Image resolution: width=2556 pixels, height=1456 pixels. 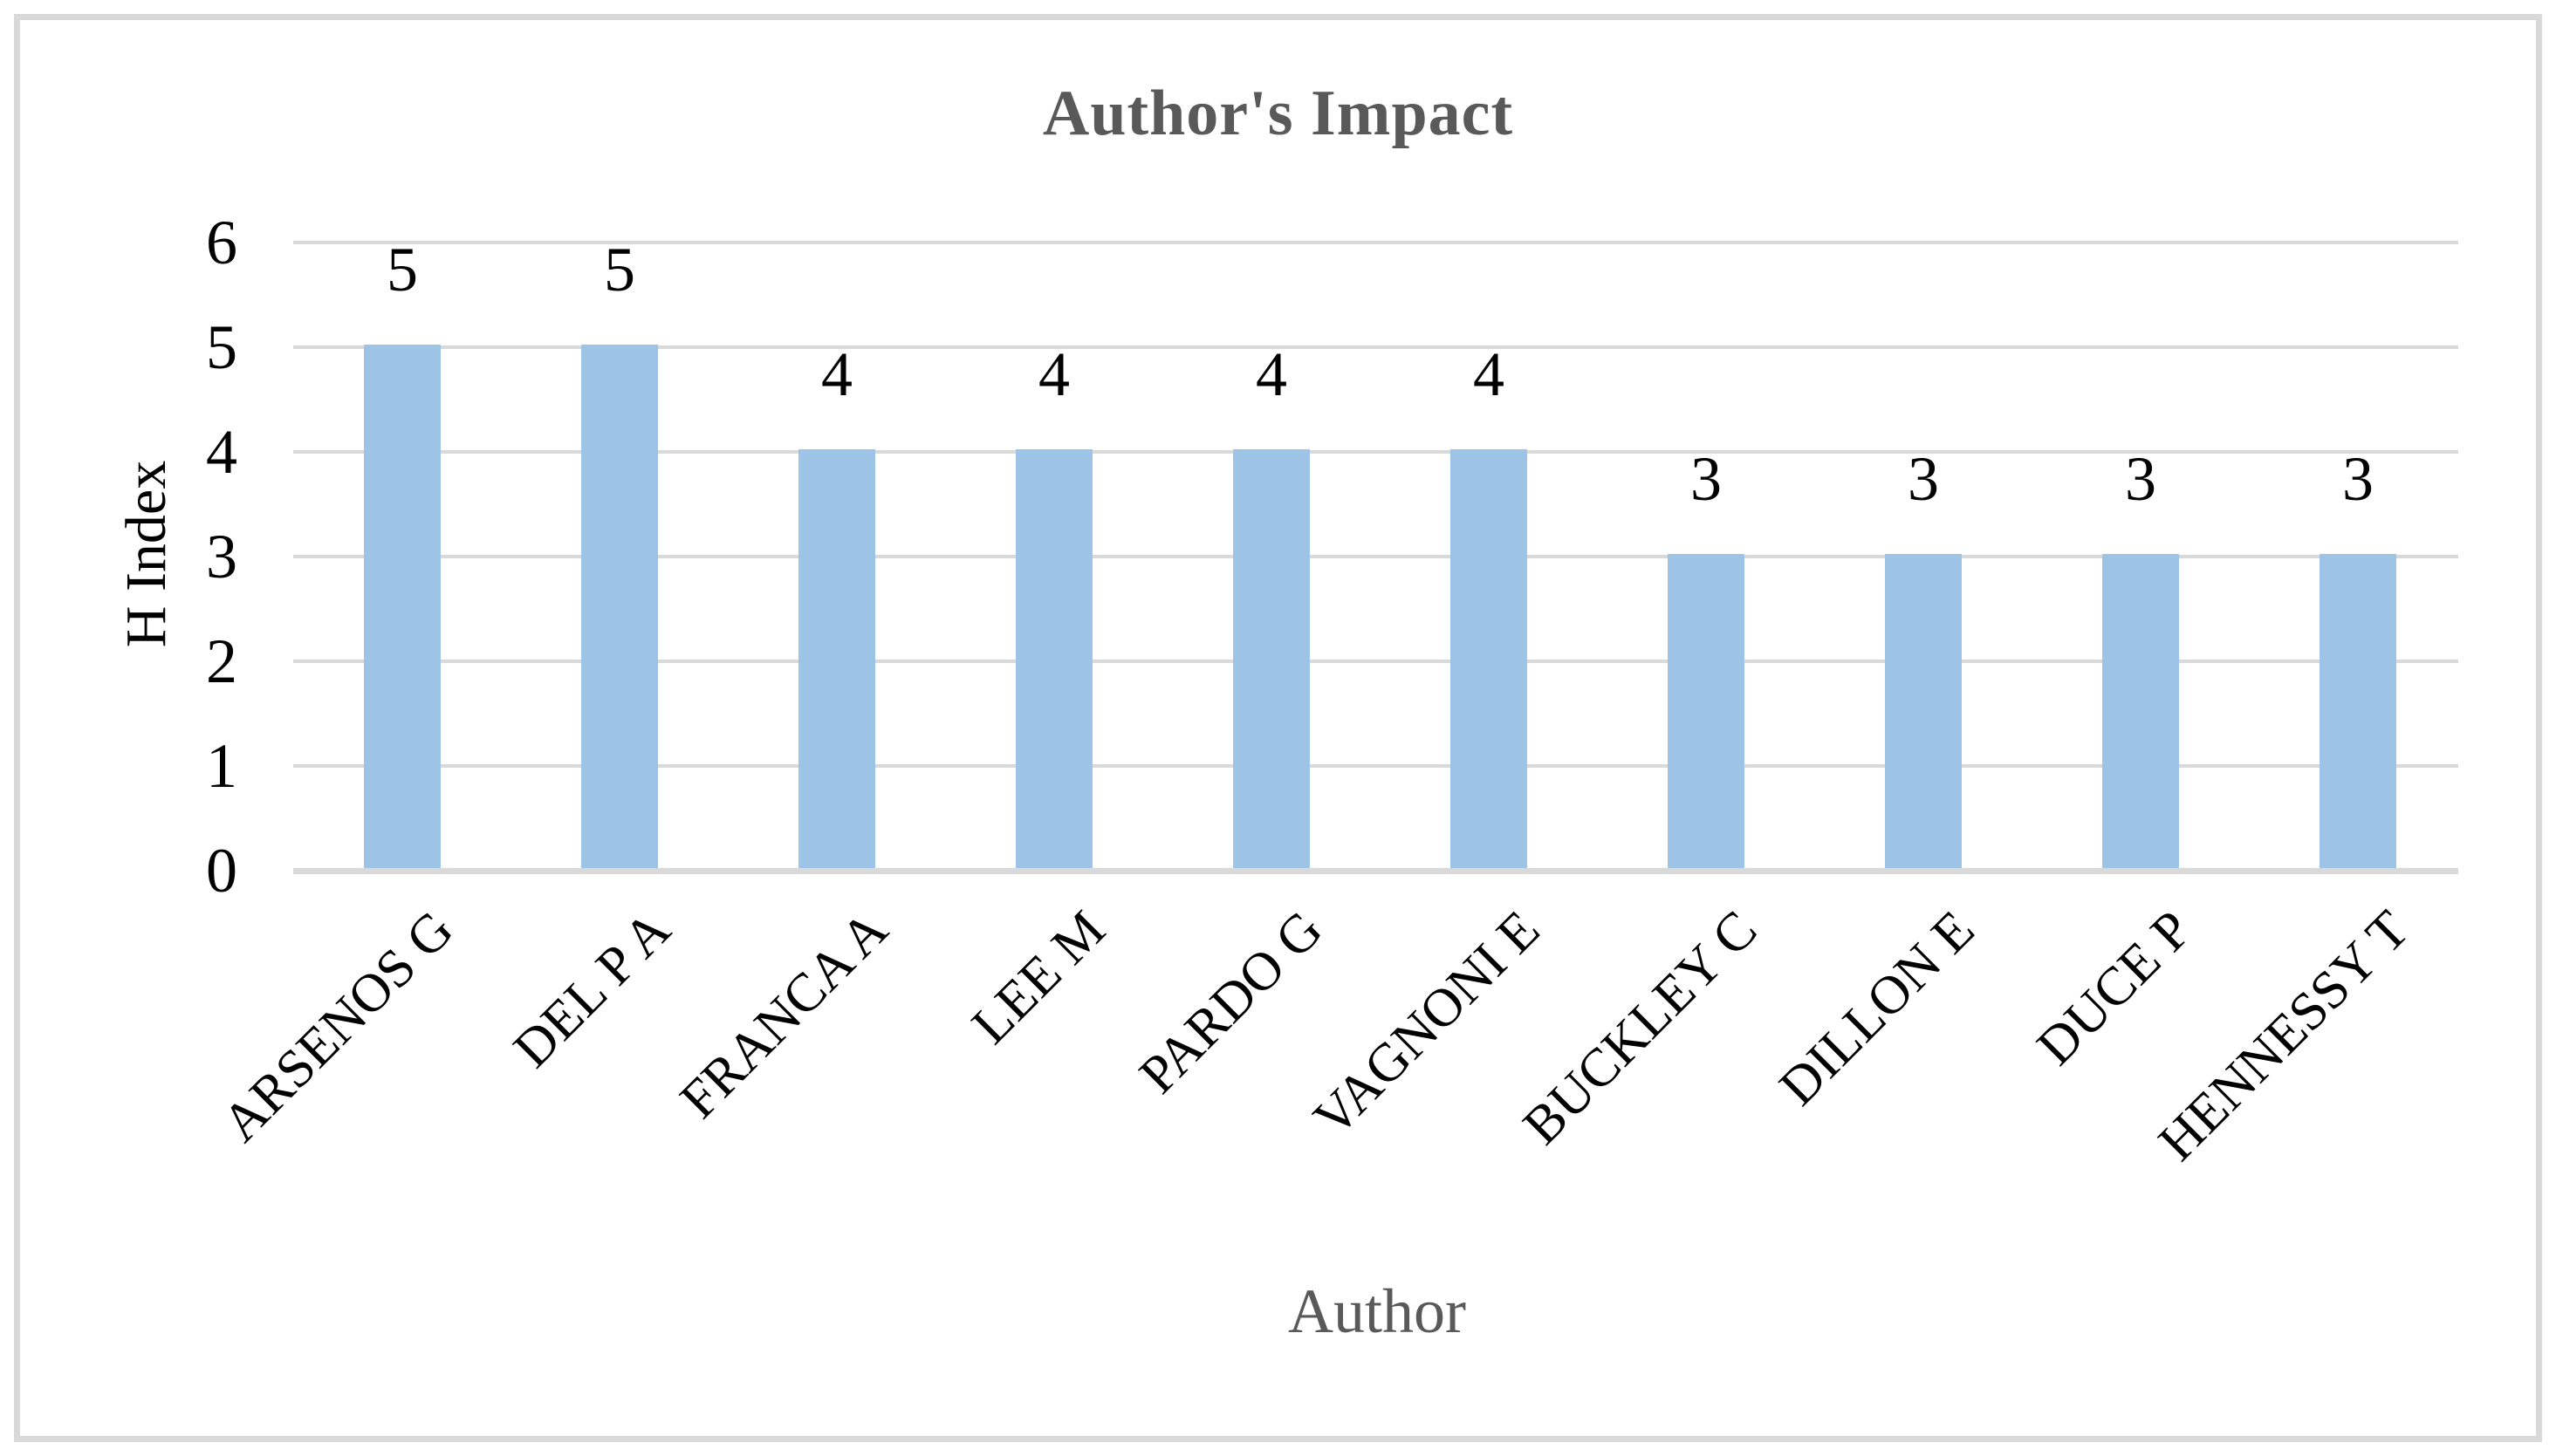 What do you see at coordinates (619, 606) in the screenshot?
I see `bar-del-p-a` at bounding box center [619, 606].